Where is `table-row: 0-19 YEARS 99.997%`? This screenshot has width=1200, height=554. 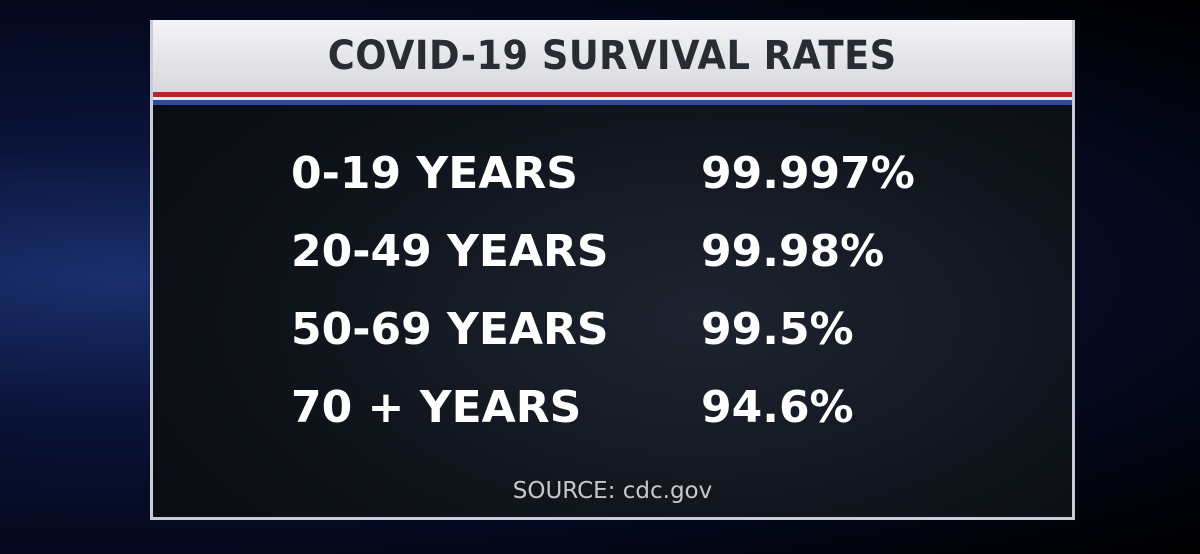 table-row: 0-19 YEARS 99.997% is located at coordinates (641, 178).